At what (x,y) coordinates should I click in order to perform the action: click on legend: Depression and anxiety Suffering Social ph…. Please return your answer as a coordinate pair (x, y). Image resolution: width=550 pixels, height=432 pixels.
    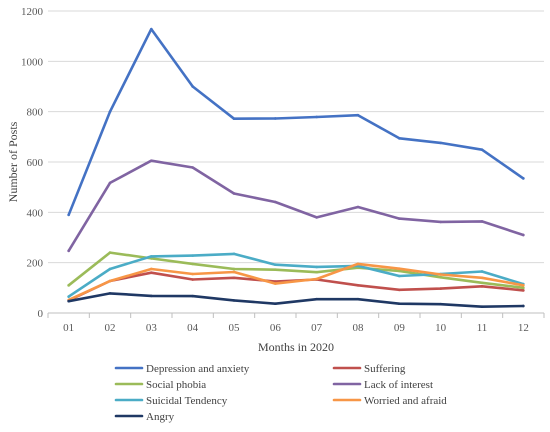
    Looking at the image, I should click on (280, 393).